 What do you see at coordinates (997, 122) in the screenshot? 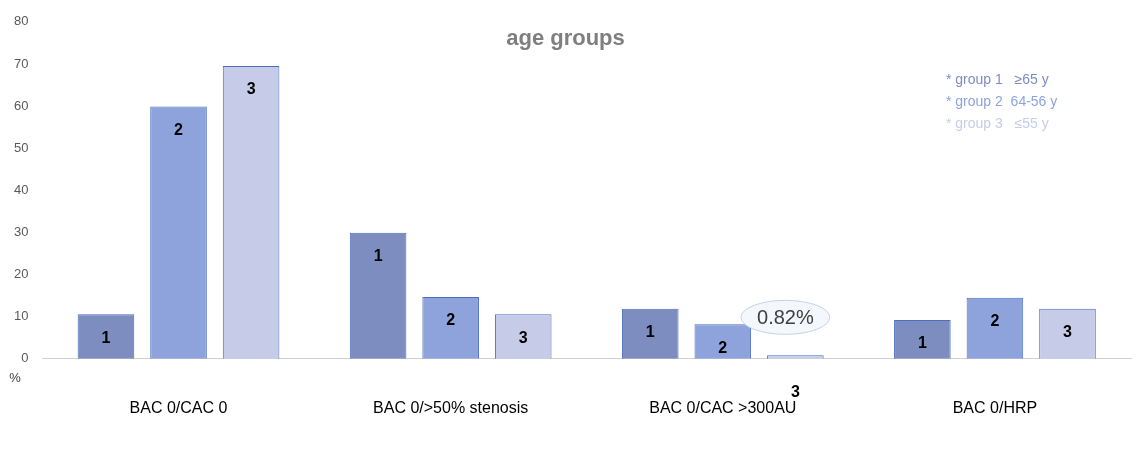
I see `text: * group 3 ≤55 y` at bounding box center [997, 122].